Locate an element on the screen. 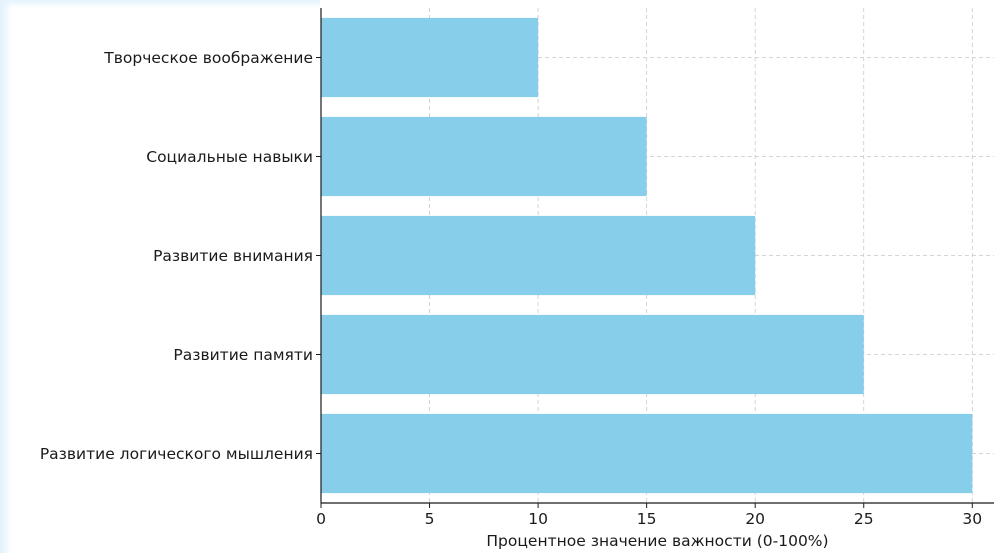 This screenshot has width=994, height=553. background-wash-top is located at coordinates (160, 4).